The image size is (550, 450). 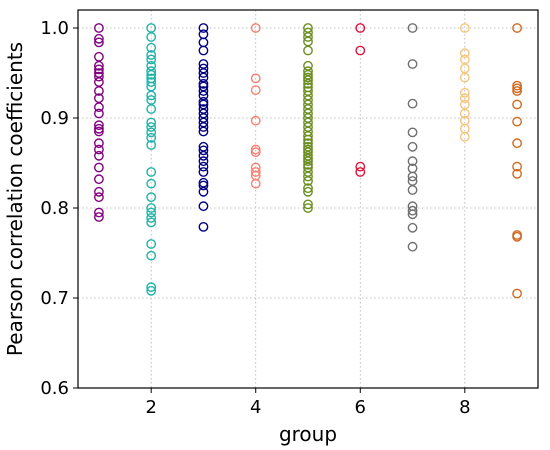 I want to click on x-tick-label: 8, so click(x=464, y=407).